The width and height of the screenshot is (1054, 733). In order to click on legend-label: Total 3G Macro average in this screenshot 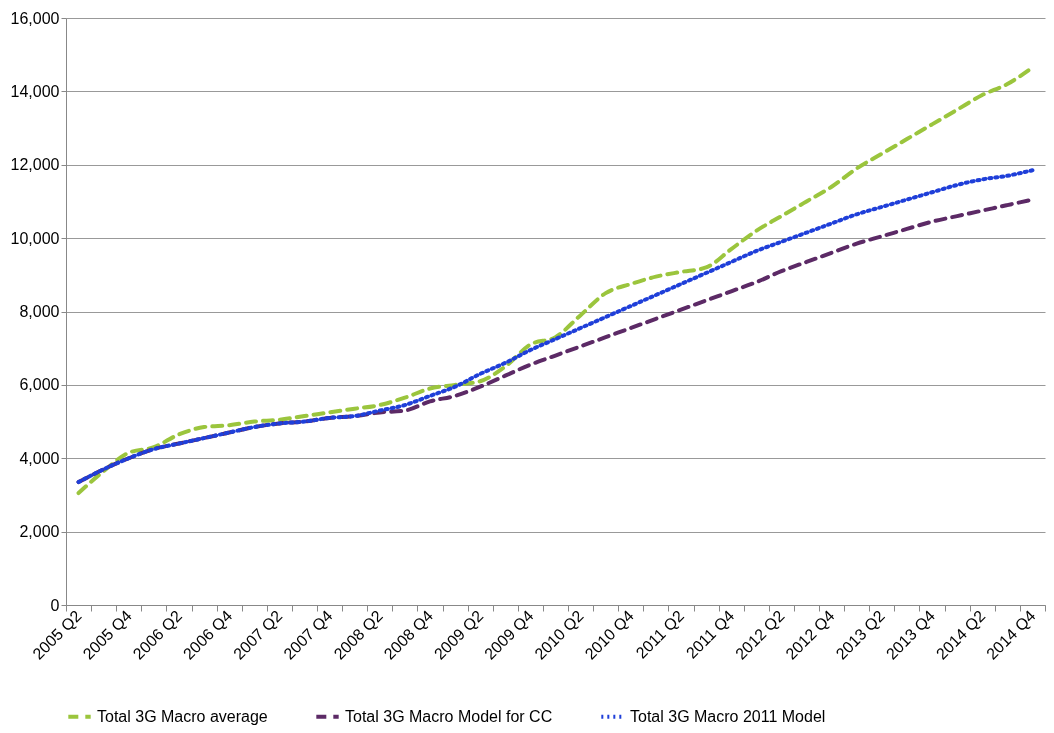, I will do `click(182, 716)`.